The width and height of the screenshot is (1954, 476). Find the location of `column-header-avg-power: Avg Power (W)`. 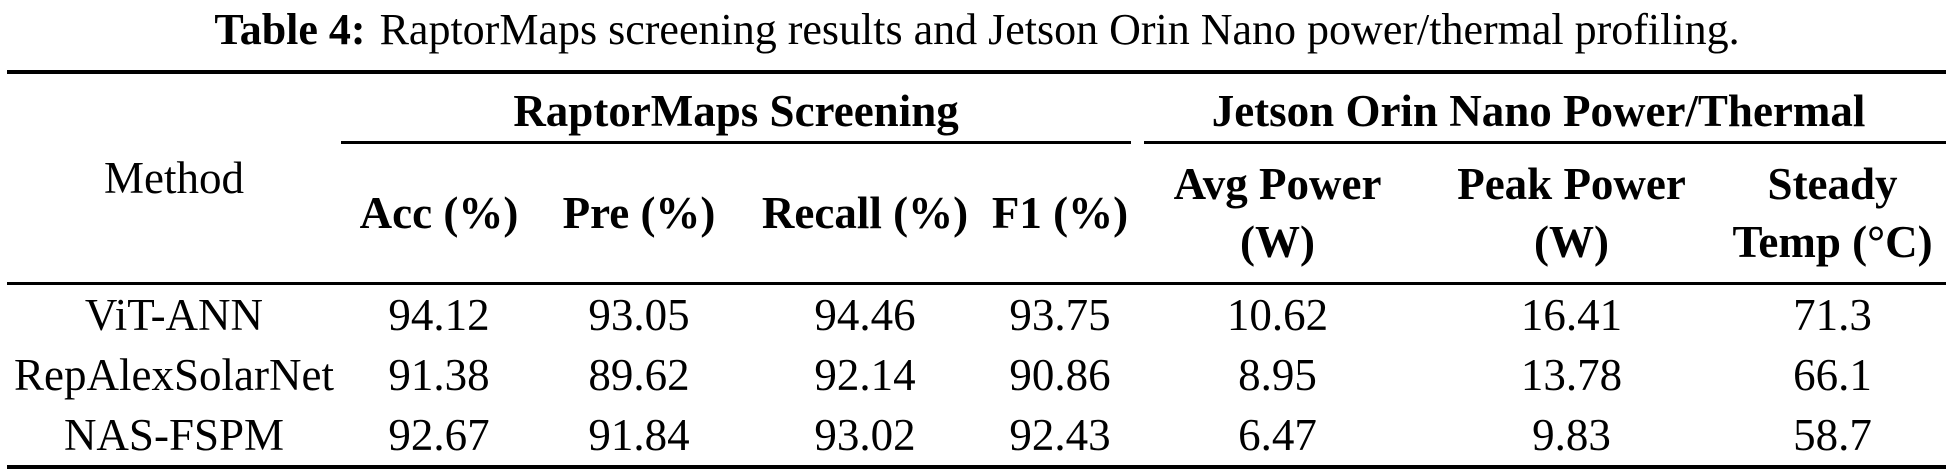

column-header-avg-power: Avg Power (W) is located at coordinates (1277, 213).